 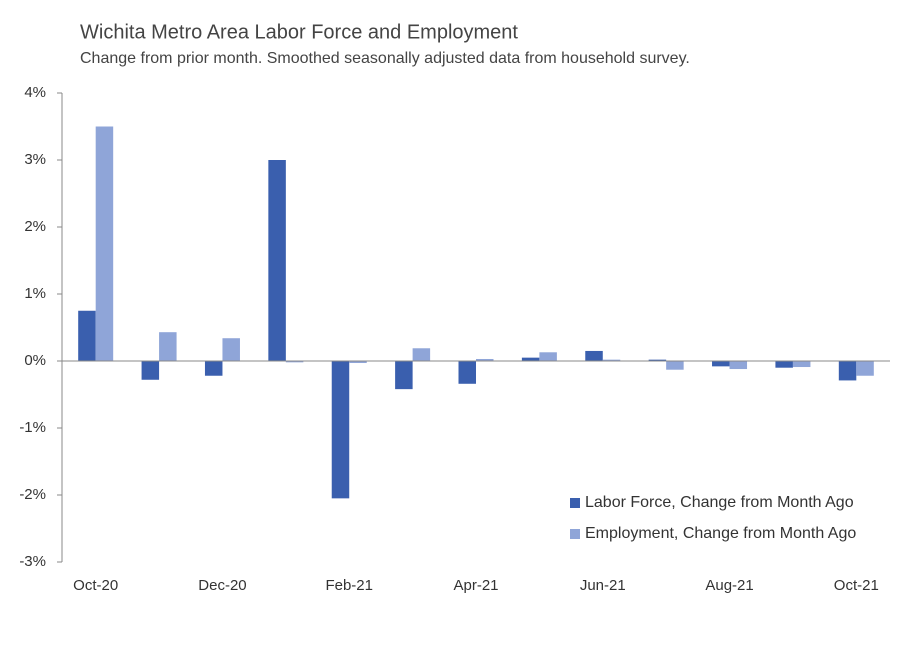 What do you see at coordinates (35, 226) in the screenshot?
I see `y-tick-label: 2%` at bounding box center [35, 226].